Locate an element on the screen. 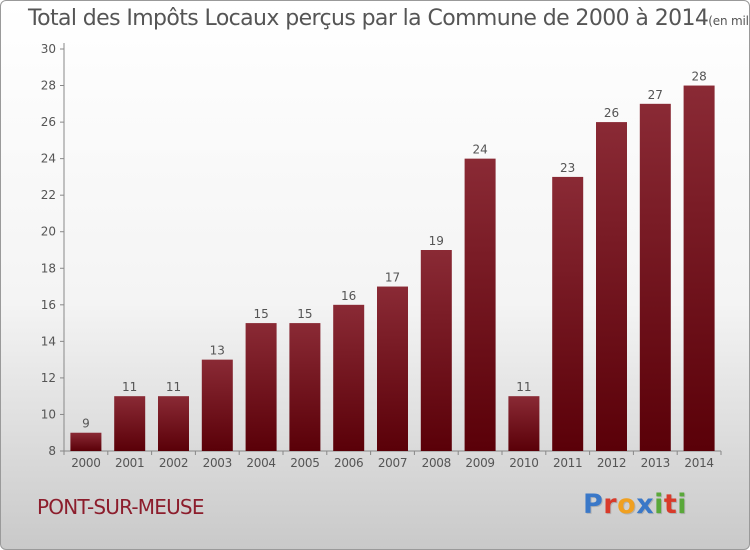  x-tick-label: 2013 is located at coordinates (655, 463).